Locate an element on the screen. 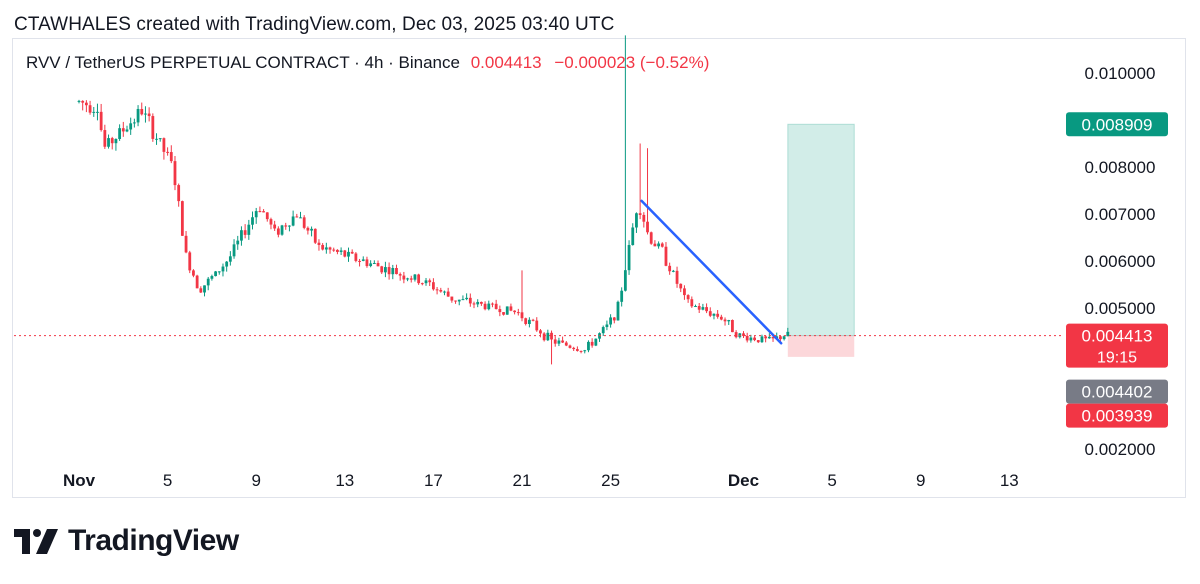 Image resolution: width=1200 pixels, height=584 pixels. x-tick-label: Dec is located at coordinates (743, 480).